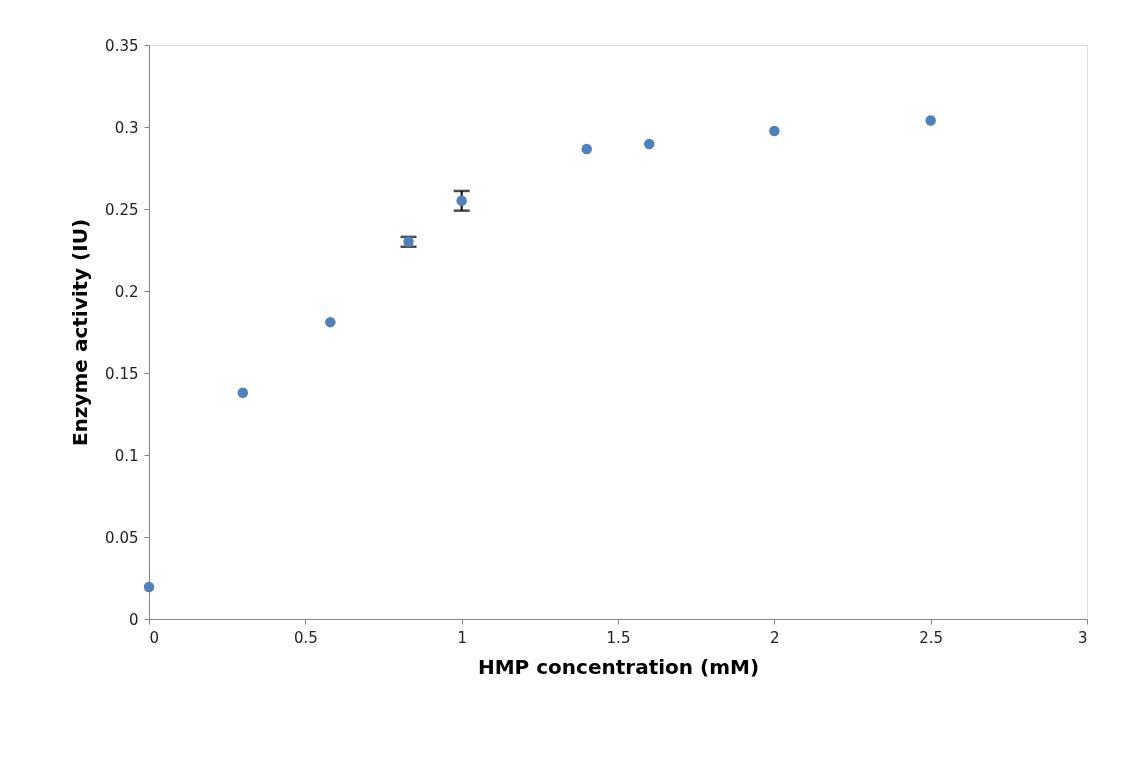  Describe the element at coordinates (305, 637) in the screenshot. I see `x-tick-label: 0.5` at that location.